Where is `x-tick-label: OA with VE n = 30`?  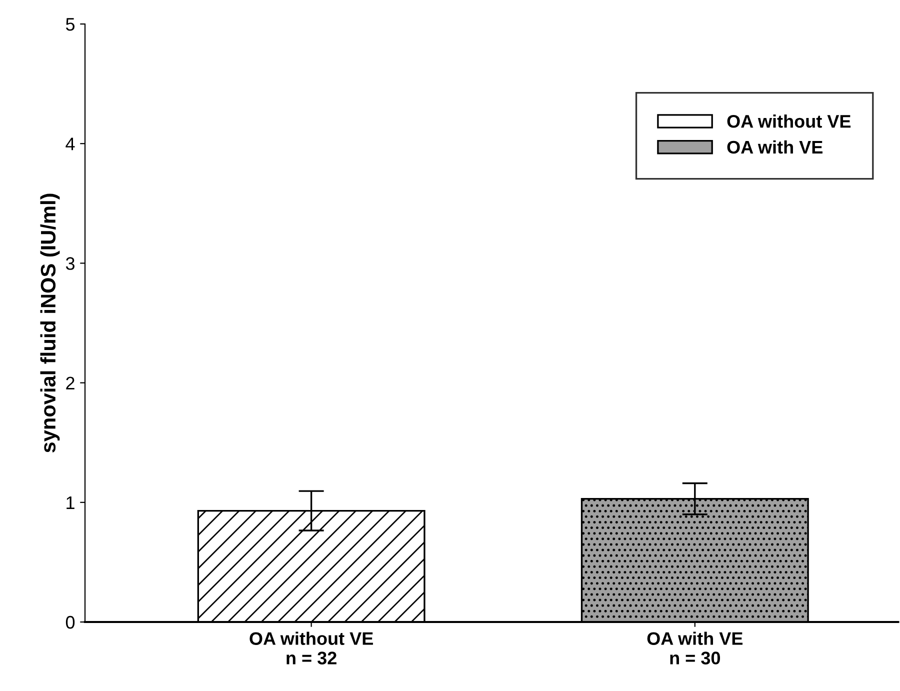 x-tick-label: OA with VE n = 30 is located at coordinates (695, 648).